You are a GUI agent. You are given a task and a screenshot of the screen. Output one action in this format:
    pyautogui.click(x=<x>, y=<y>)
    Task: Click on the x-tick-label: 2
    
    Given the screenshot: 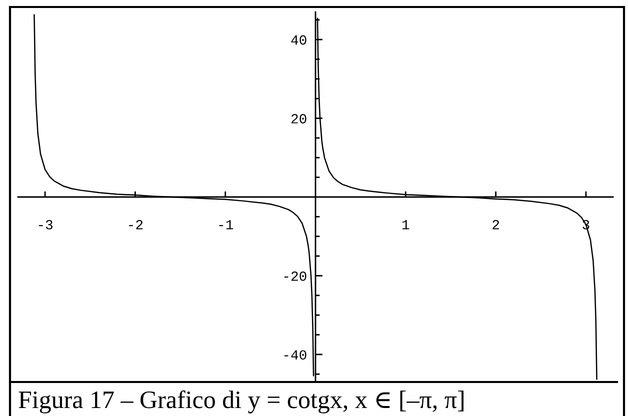 What is the action you would take?
    pyautogui.click(x=495, y=225)
    